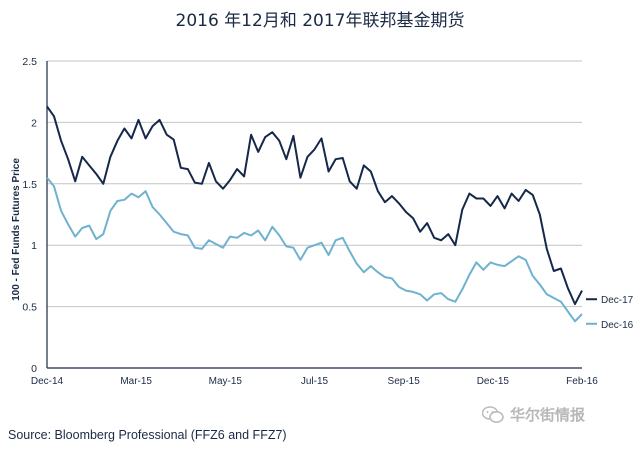 The width and height of the screenshot is (640, 451). What do you see at coordinates (16, 229) in the screenshot?
I see `y-axis-label: 100 - Fed Funds Futures Price` at bounding box center [16, 229].